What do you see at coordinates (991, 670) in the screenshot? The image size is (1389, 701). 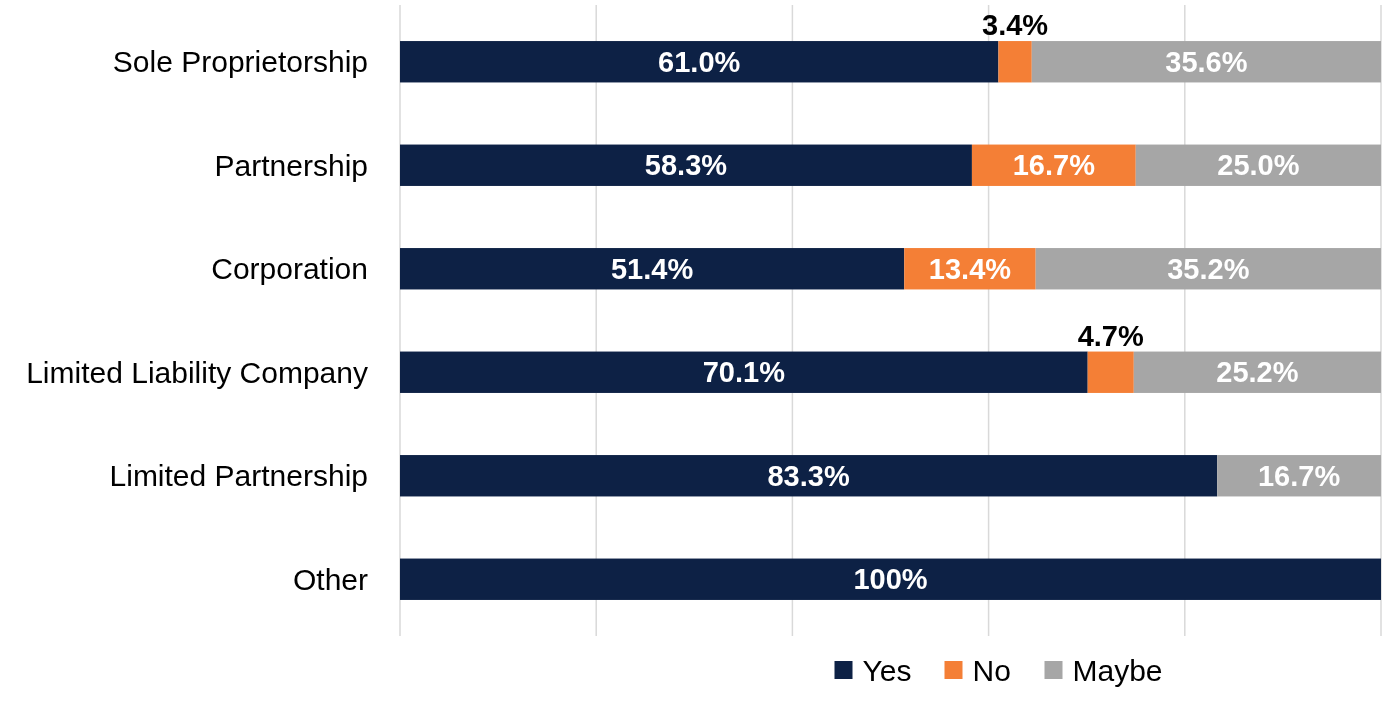 I see `legend-label: No` at bounding box center [991, 670].